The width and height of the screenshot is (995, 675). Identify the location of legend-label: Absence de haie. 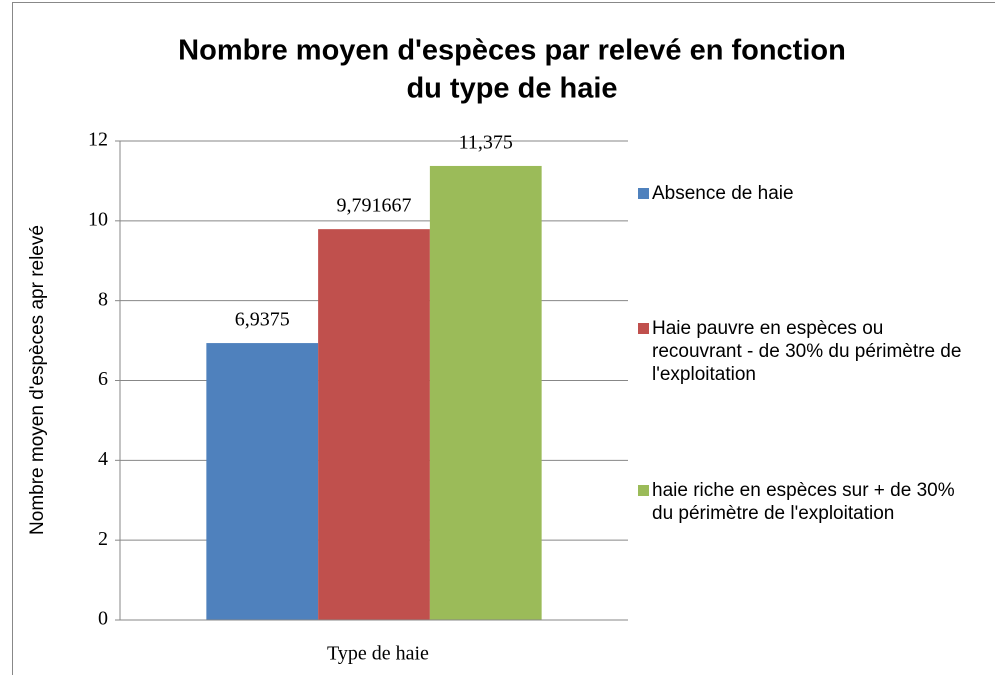
(723, 193).